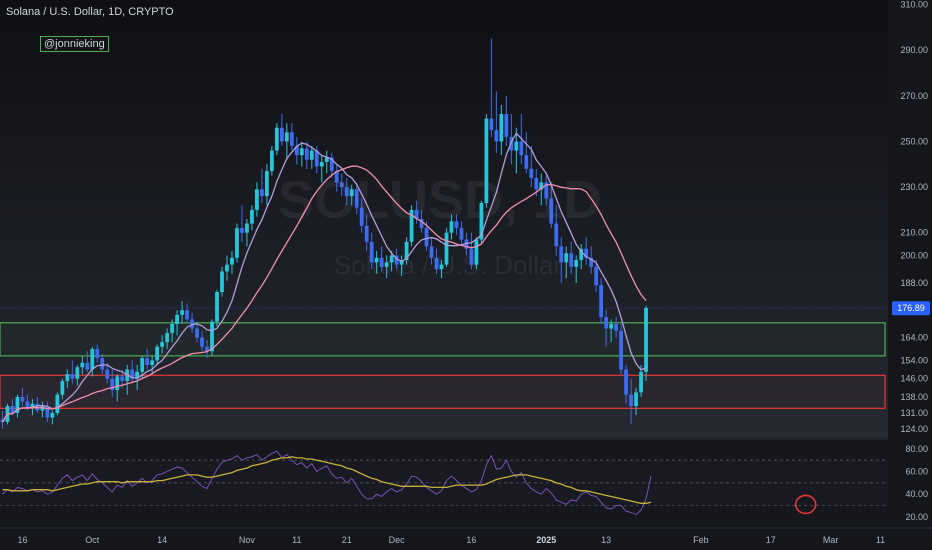  I want to click on price-tick-label: 270.00, so click(914, 96).